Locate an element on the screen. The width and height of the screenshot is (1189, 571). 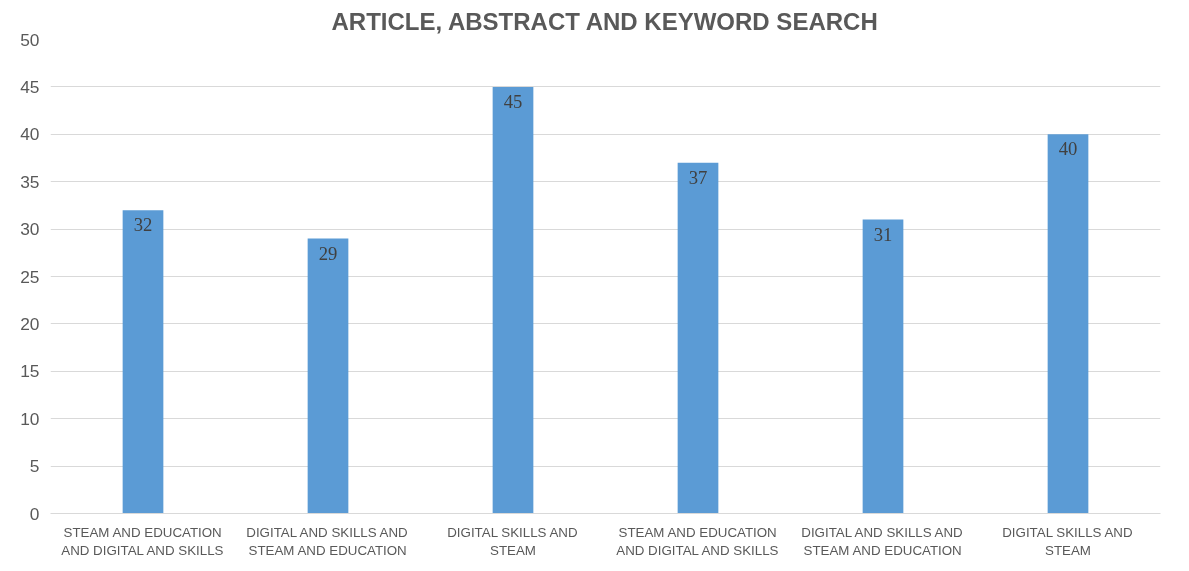
y-tick-label: 15 is located at coordinates (30, 371).